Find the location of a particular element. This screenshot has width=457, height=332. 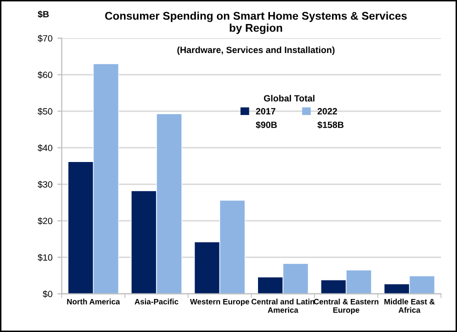

y-tick-label: $20 is located at coordinates (45, 221).